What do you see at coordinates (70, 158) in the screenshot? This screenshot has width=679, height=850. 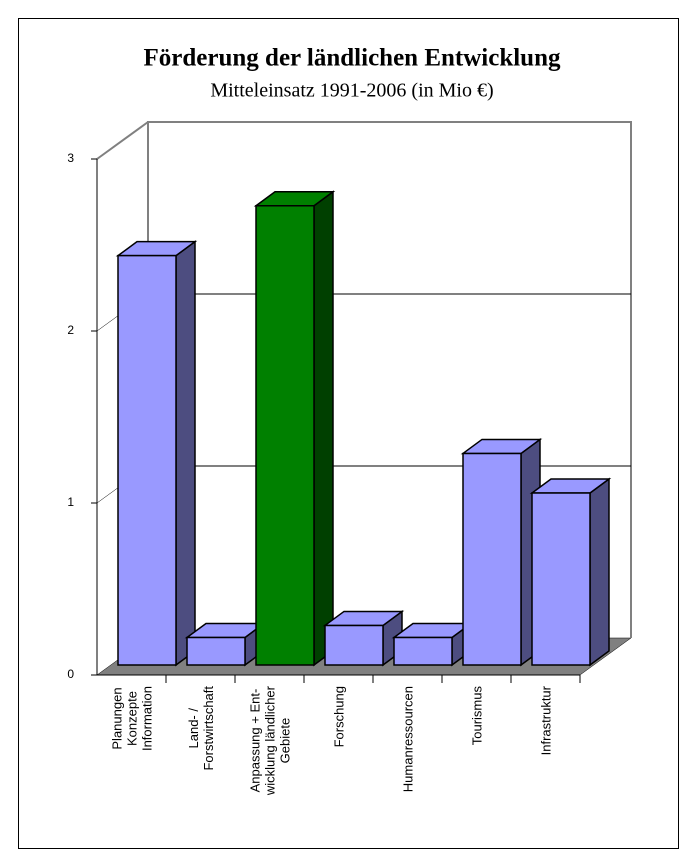 I see `y-tick-label: 3` at bounding box center [70, 158].